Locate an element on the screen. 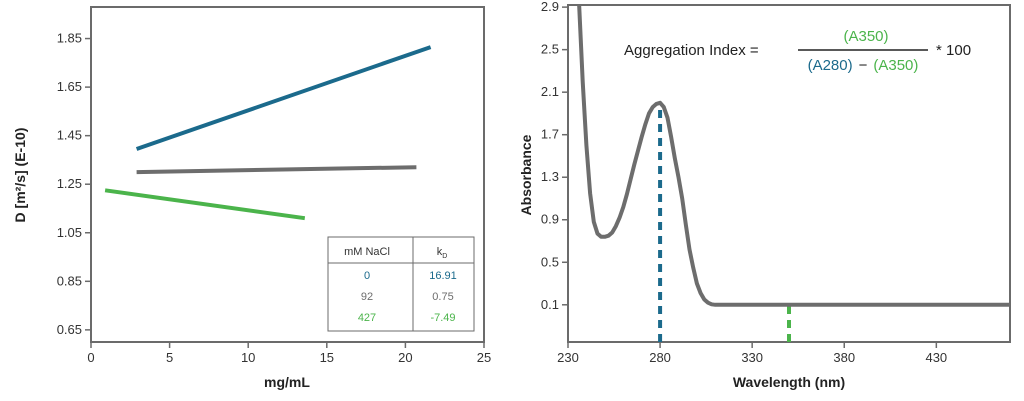 This screenshot has width=1024, height=401. left-x-tick-label: 15 is located at coordinates (327, 357).